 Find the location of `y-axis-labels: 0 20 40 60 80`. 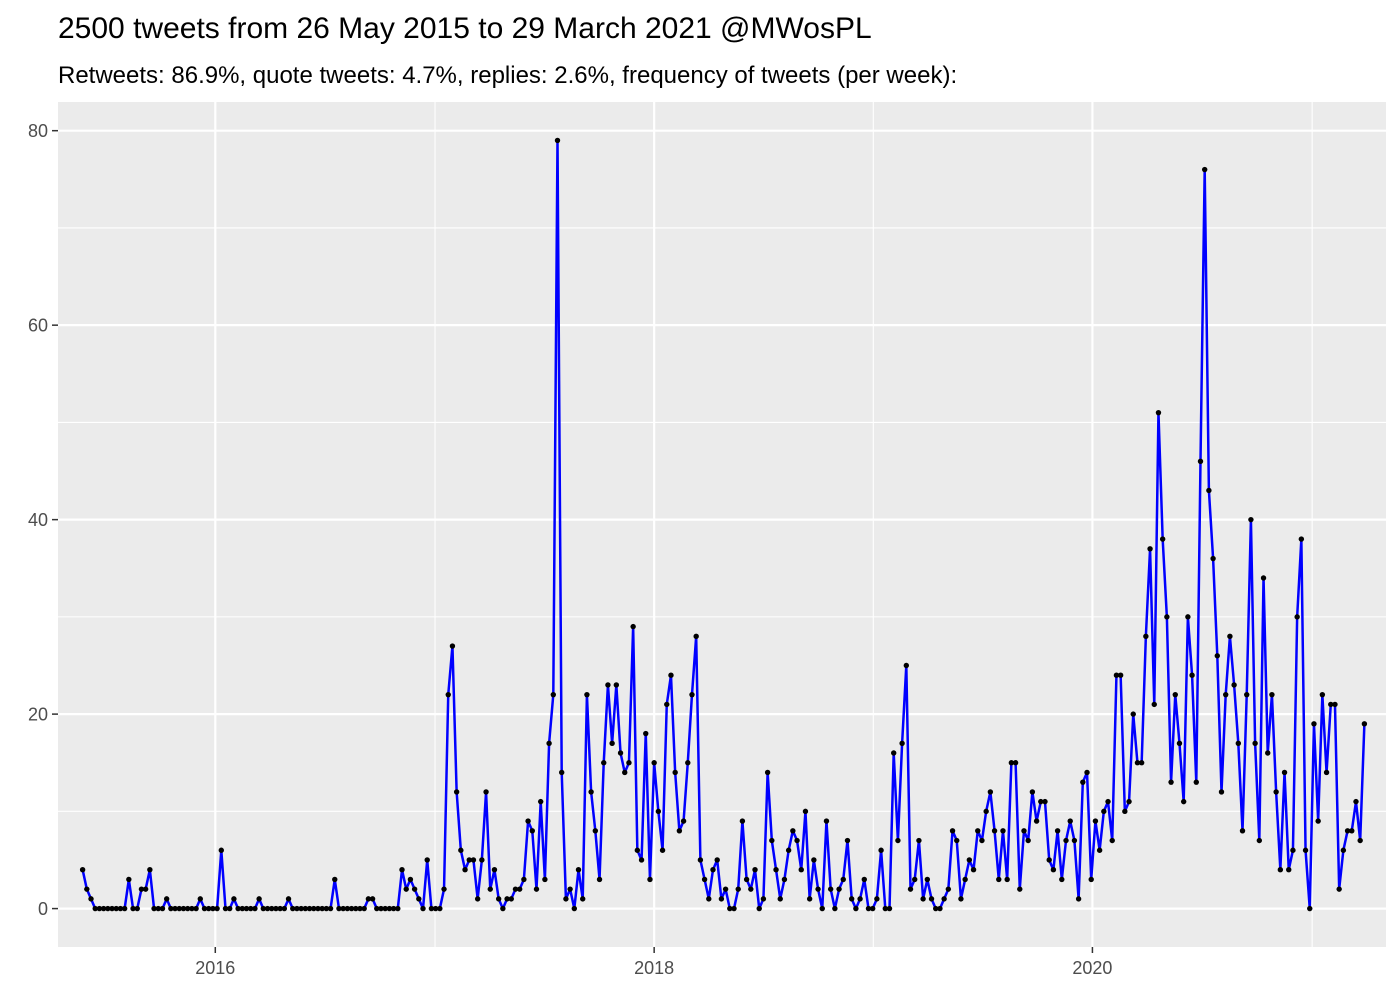

y-axis-labels: 0 20 40 60 80 is located at coordinates (38, 520).